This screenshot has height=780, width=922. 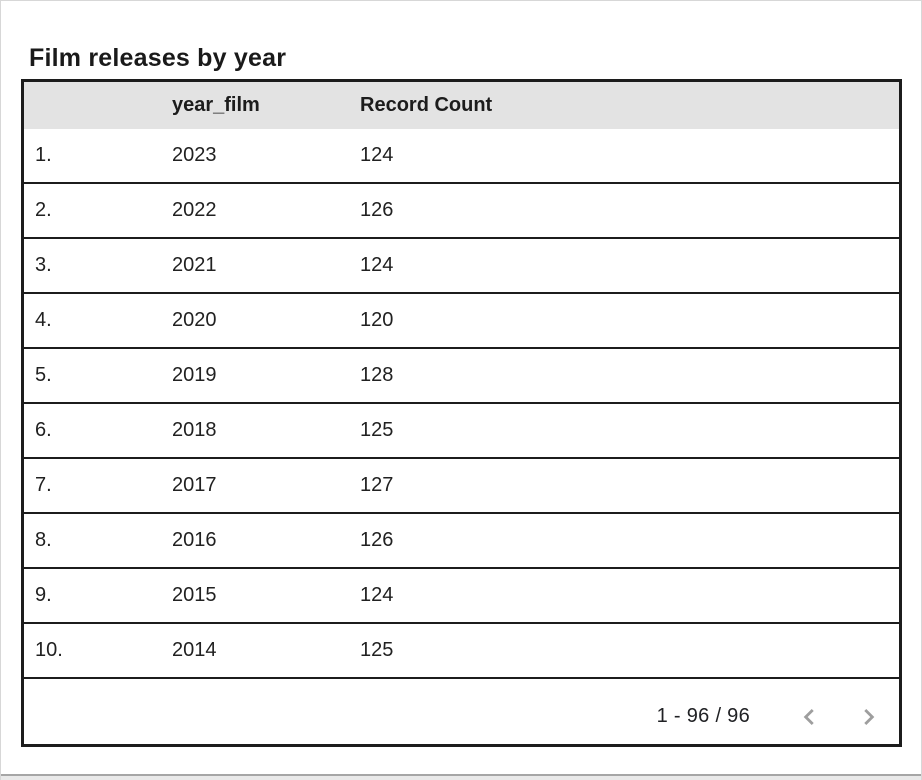 What do you see at coordinates (194, 540) in the screenshot?
I see `cell-year-film: 2016` at bounding box center [194, 540].